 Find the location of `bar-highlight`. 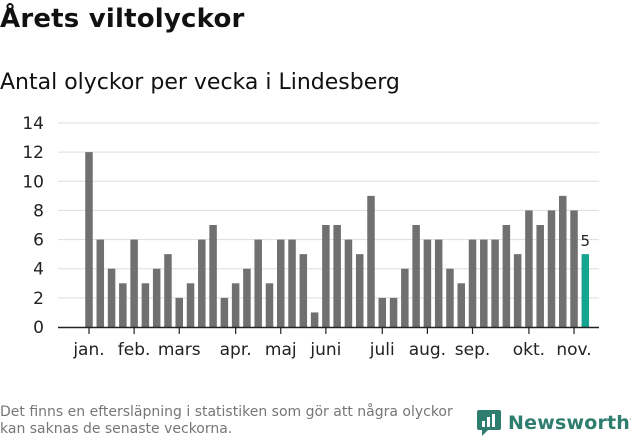

bar-highlight is located at coordinates (585, 290).